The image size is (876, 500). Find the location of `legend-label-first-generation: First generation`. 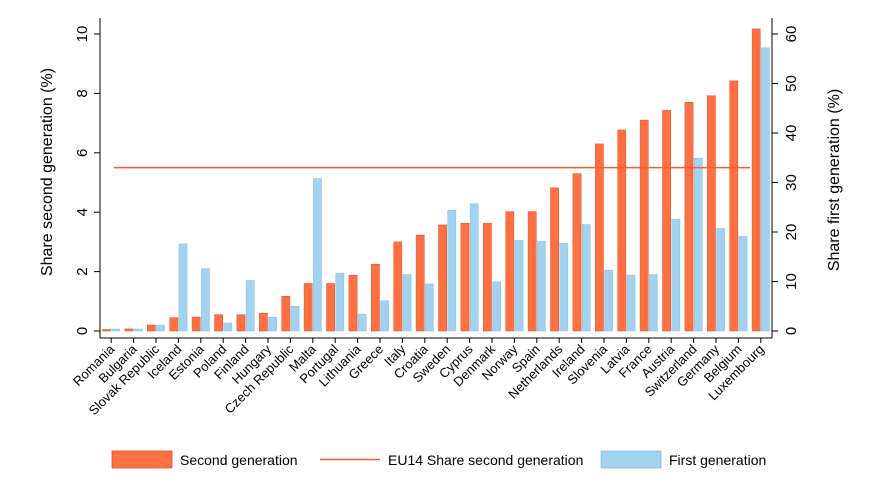

legend-label-first-generation: First generation is located at coordinates (717, 460).